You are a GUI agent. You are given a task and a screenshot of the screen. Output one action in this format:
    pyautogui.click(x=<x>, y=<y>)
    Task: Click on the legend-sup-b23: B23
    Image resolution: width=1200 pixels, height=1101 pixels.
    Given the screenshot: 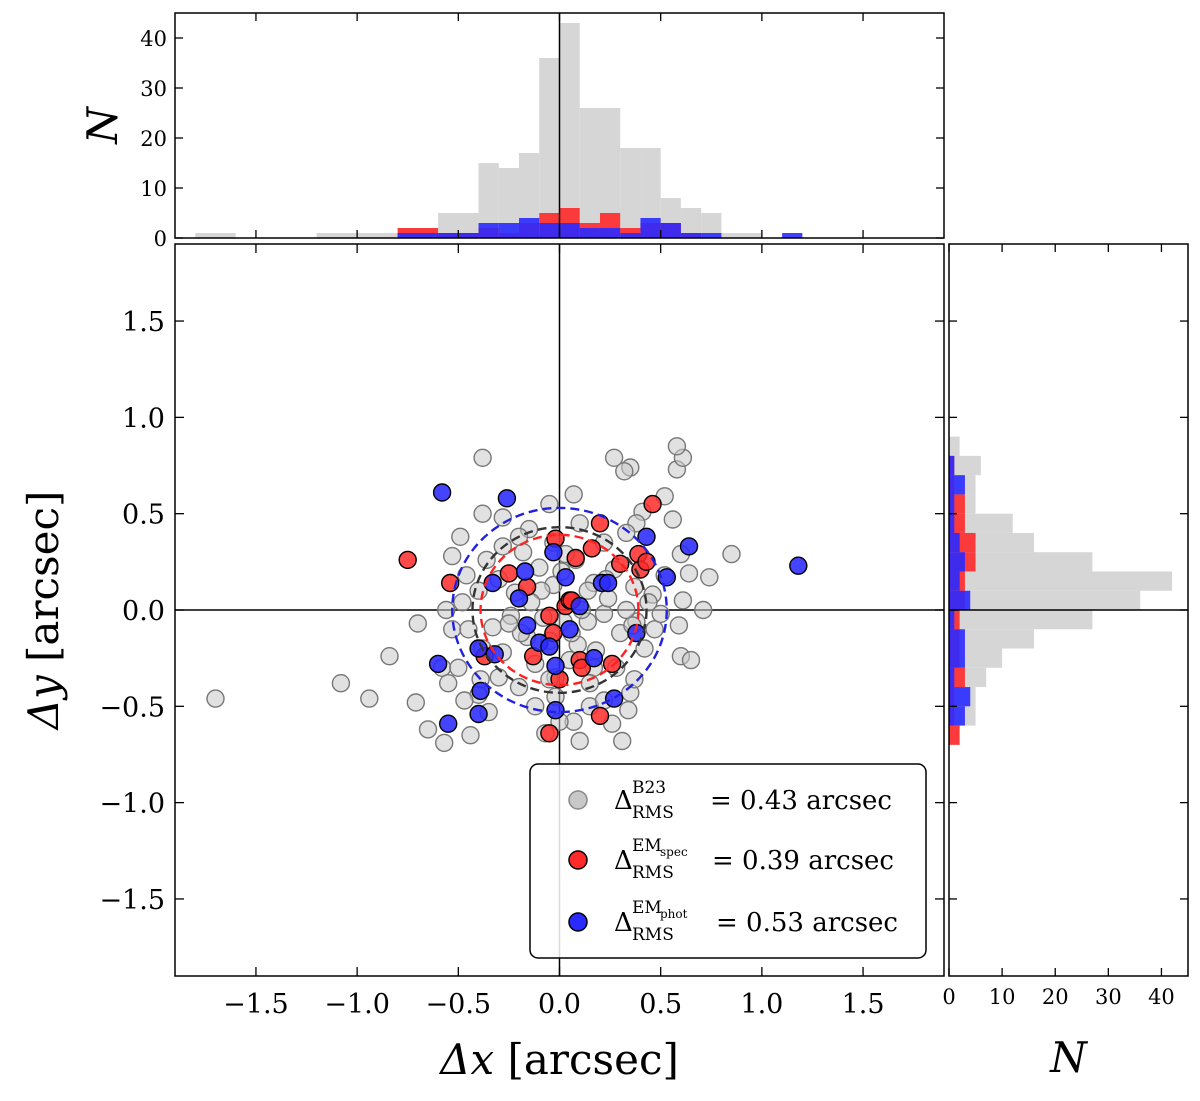 What is the action you would take?
    pyautogui.click(x=649, y=788)
    